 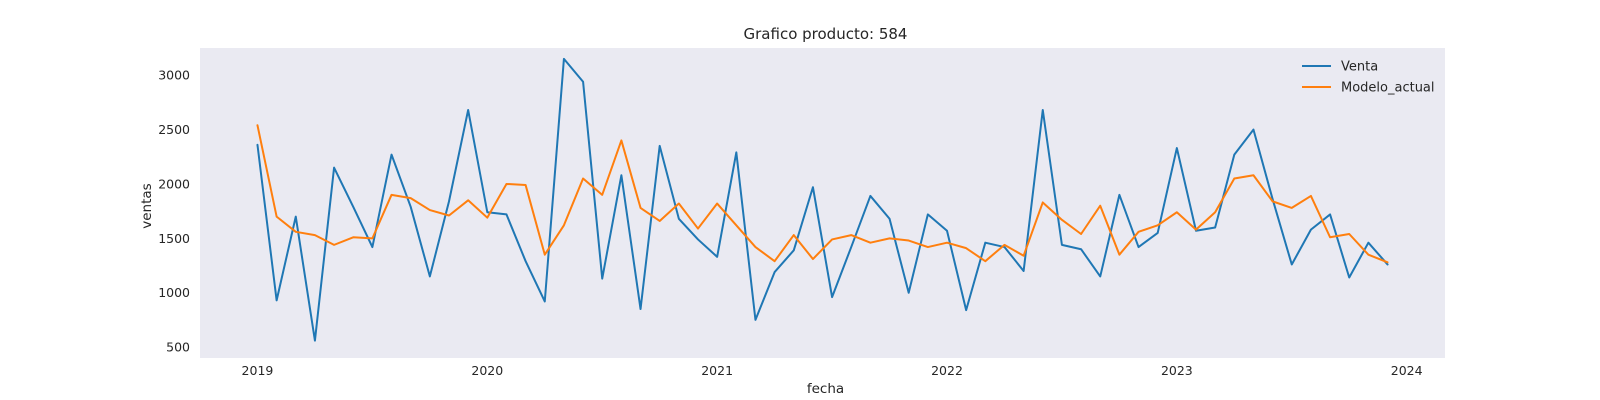 I want to click on x-tick-label: 2020, so click(x=487, y=370).